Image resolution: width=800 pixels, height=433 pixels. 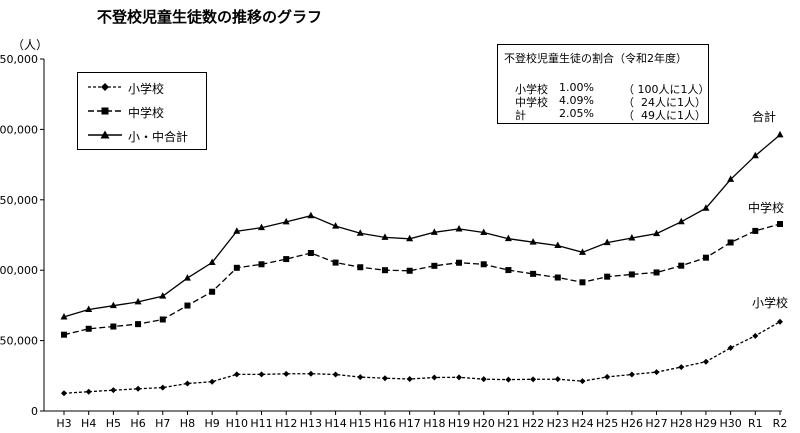 I want to click on y-tick-label: 0, so click(x=34, y=411).